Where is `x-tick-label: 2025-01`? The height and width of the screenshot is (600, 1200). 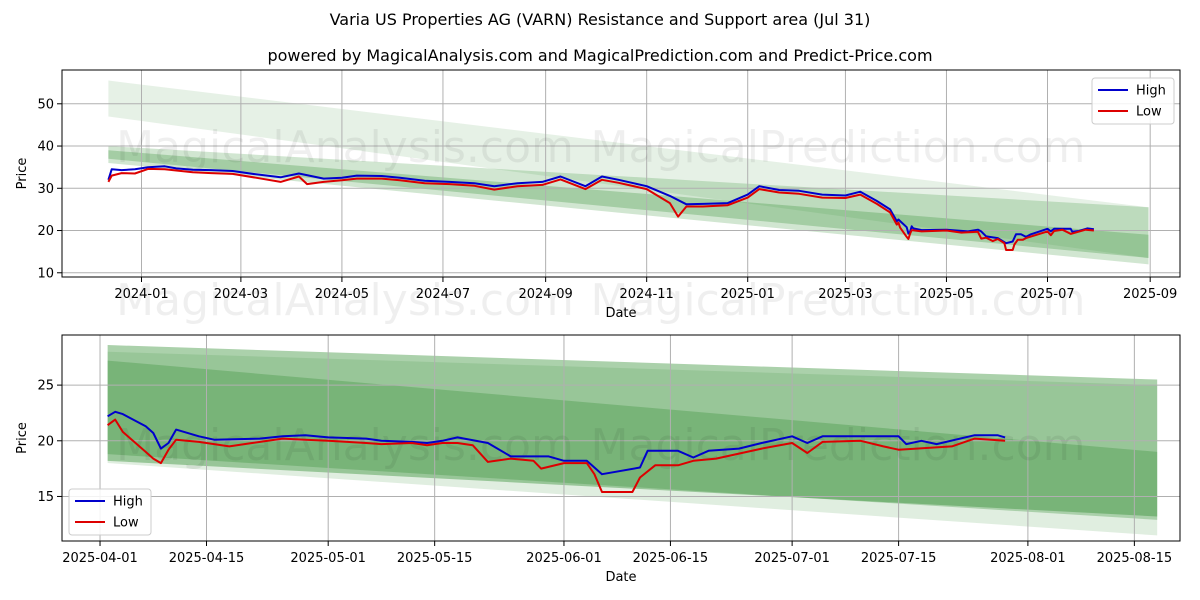
x-tick-label: 2025-01 is located at coordinates (748, 294).